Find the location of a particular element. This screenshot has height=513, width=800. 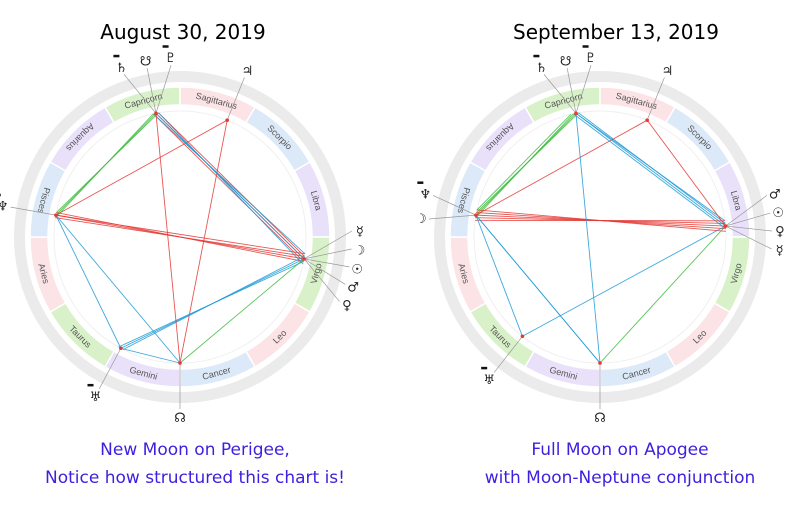

planet-glyph-virgo-planets-3: ☽ is located at coordinates (360, 251).